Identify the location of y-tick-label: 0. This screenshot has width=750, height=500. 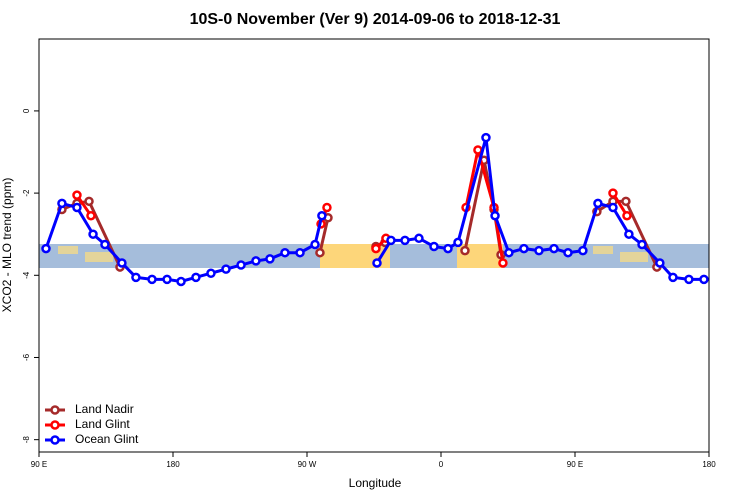
(26, 110).